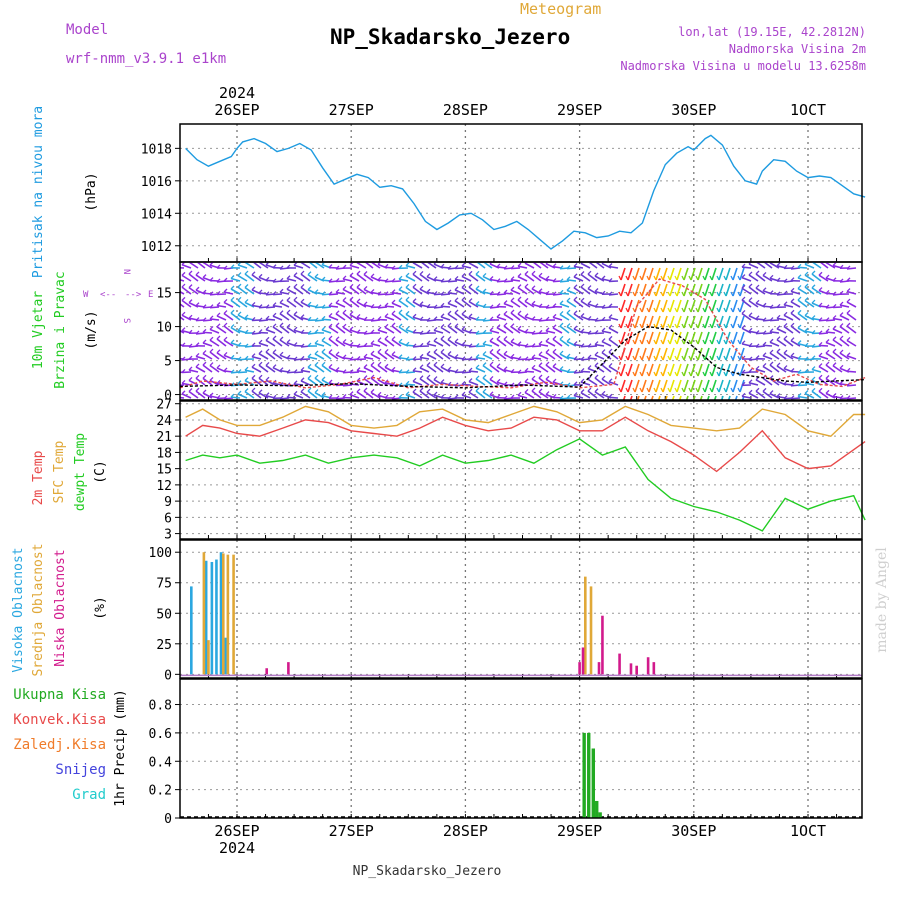  What do you see at coordinates (693, 110) in the screenshot?
I see `top-date-label: 30SEP` at bounding box center [693, 110].